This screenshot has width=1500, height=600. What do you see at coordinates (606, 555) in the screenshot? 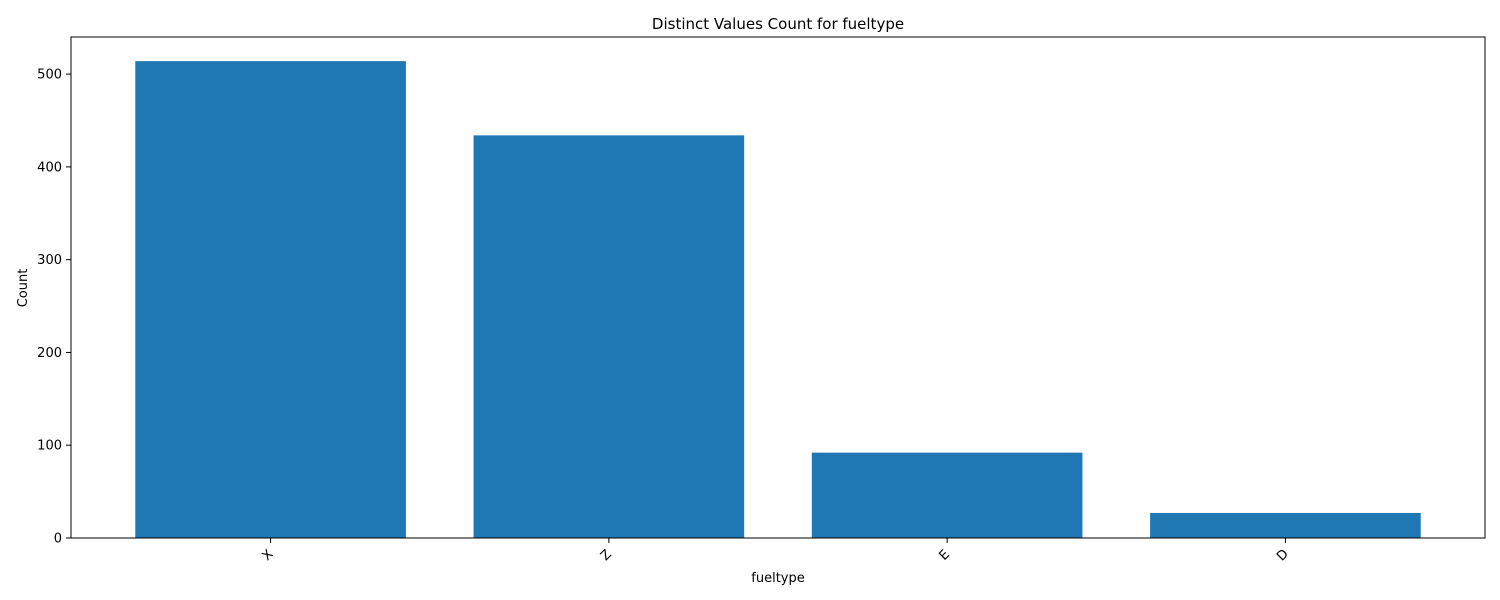
I see `x-tick-label: Z` at bounding box center [606, 555].